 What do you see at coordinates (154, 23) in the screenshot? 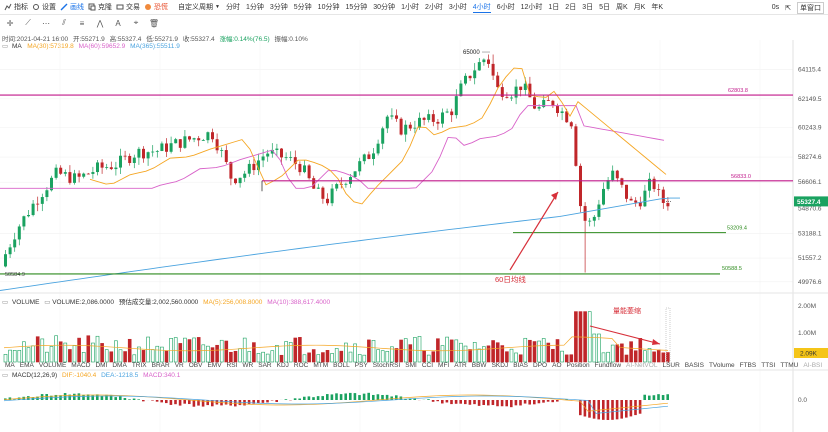
I see `trash-icon: 🗑` at bounding box center [154, 23].